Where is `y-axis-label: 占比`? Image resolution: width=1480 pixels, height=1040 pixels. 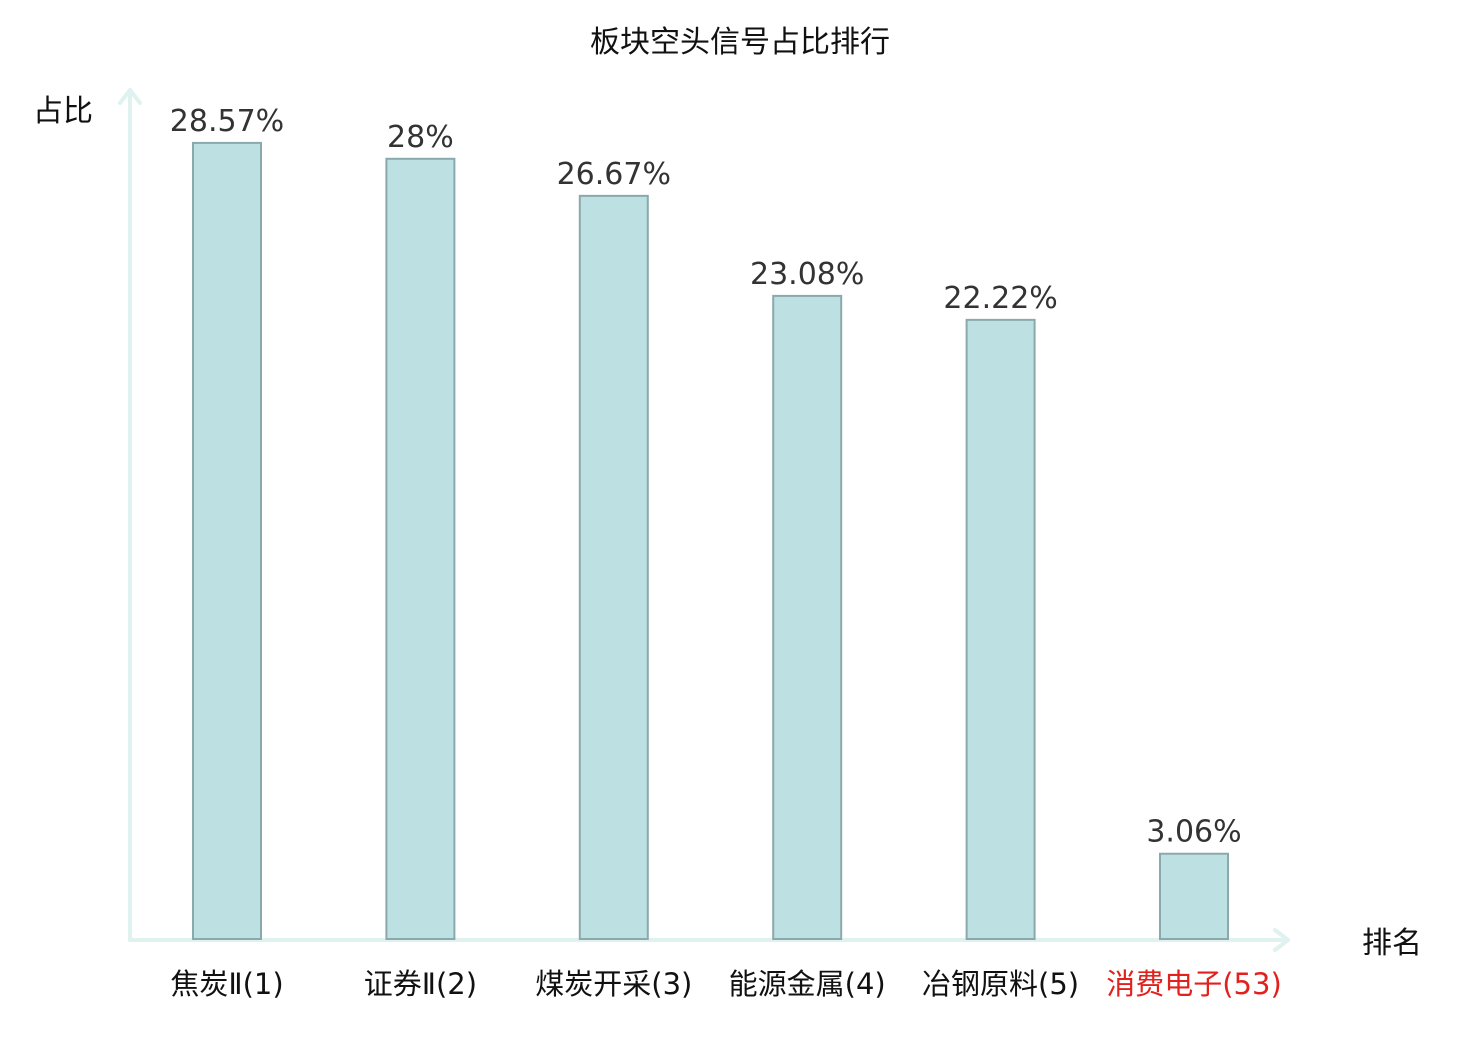 y-axis-label: 占比 is located at coordinates (63, 111).